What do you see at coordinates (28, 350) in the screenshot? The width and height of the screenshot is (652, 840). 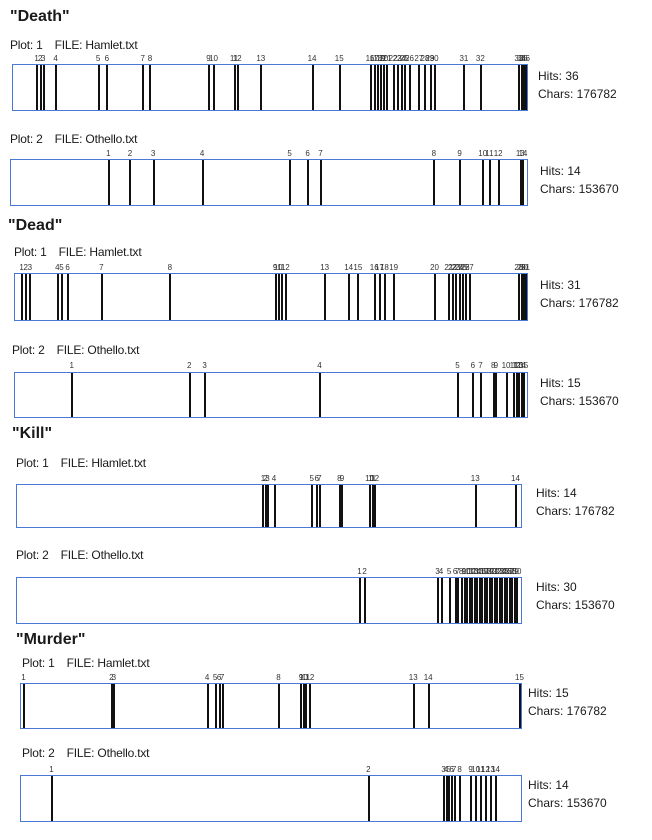 I see `plot-label: Plot: 2` at bounding box center [28, 350].